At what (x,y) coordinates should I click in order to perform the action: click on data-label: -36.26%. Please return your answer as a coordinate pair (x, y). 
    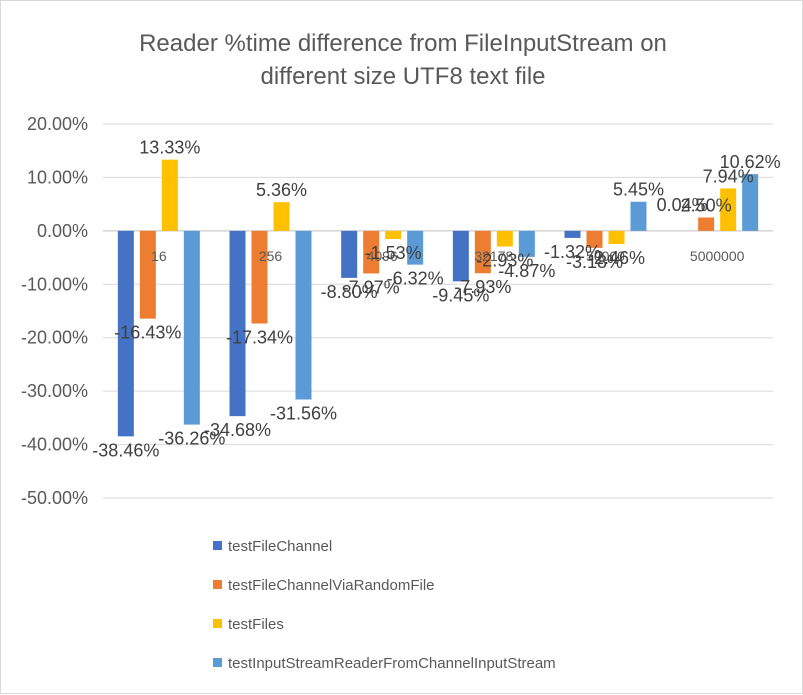
    Looking at the image, I should click on (191, 439).